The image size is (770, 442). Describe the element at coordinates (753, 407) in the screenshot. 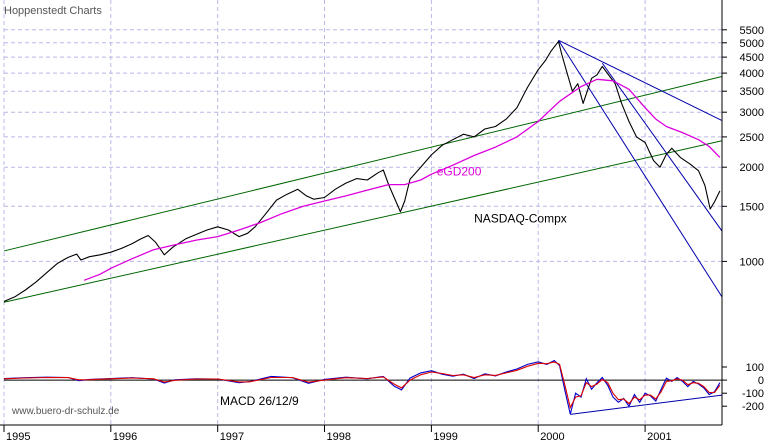

I see `macd-tick-label: -200` at that location.